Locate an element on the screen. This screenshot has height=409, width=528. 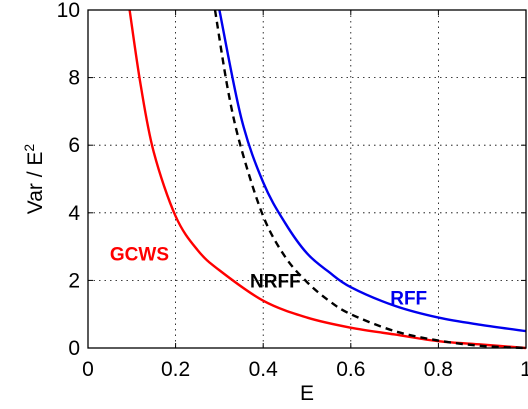
x-tick-label: 0.8 is located at coordinates (438, 369).